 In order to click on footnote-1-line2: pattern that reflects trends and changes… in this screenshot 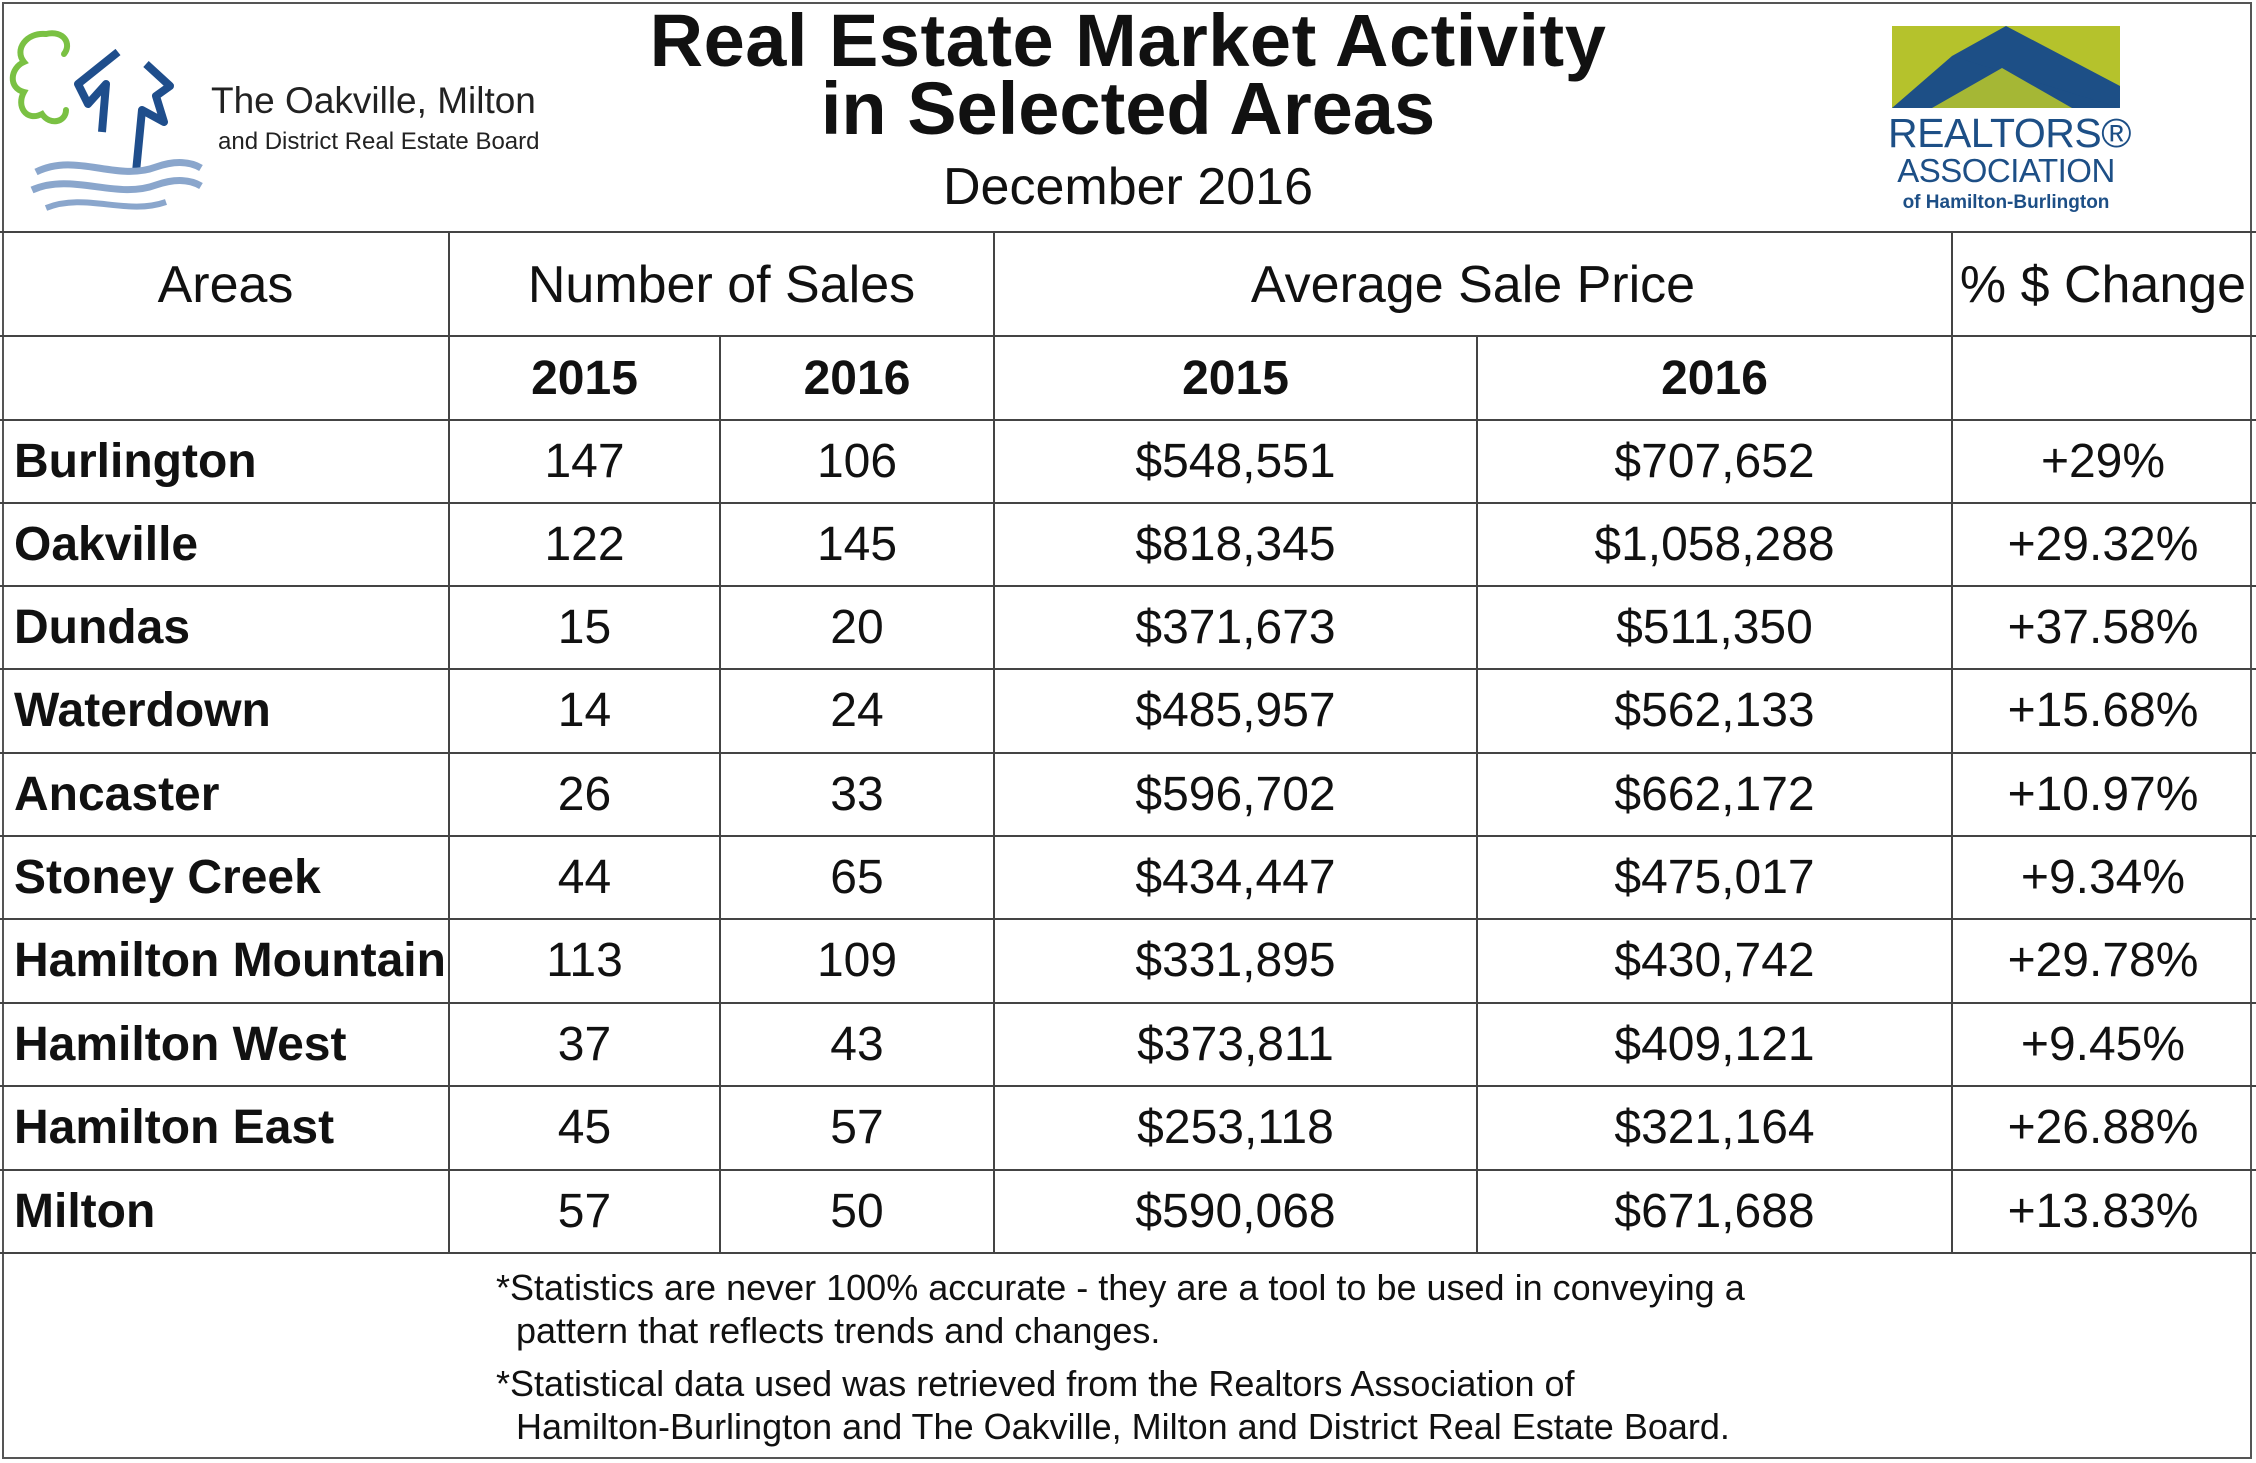, I will do `click(838, 1330)`.